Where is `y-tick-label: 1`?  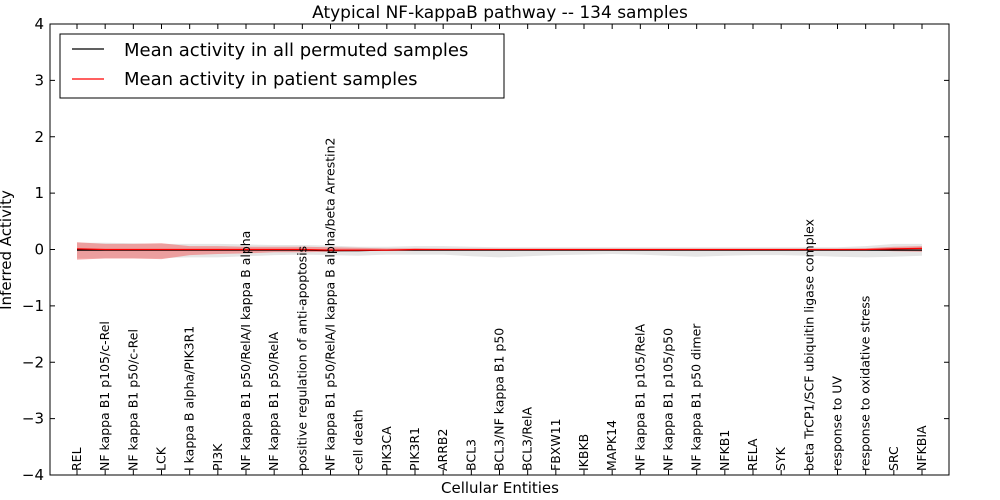
y-tick-label: 1 is located at coordinates (39, 193).